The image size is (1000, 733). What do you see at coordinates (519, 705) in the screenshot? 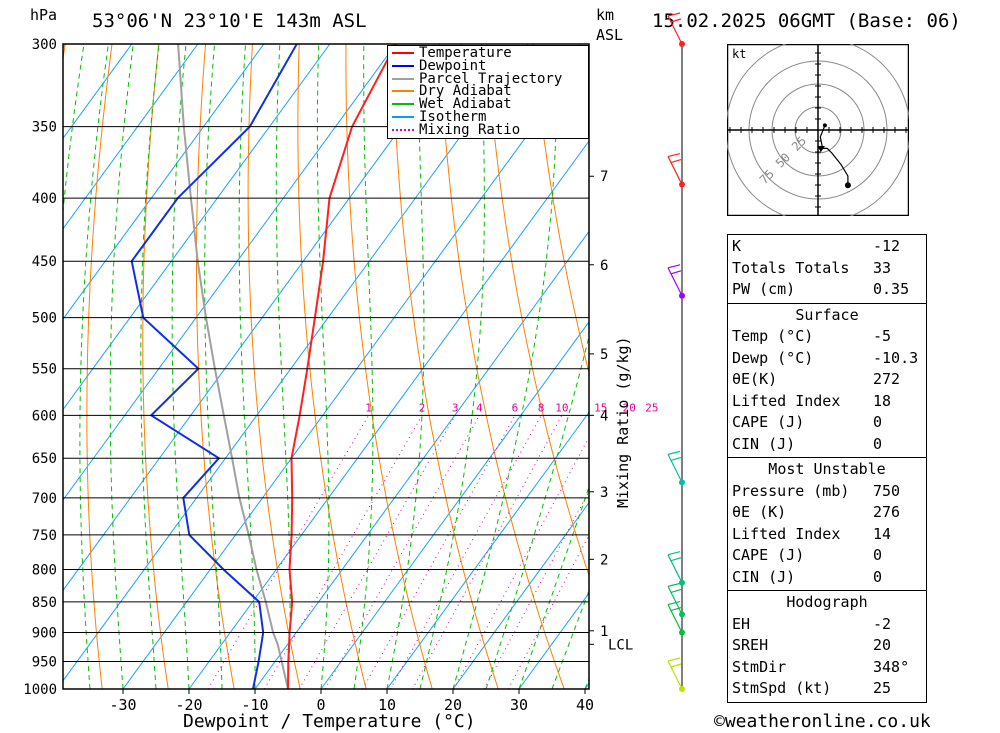
I see `temperature-tick-label: 30` at bounding box center [519, 705].